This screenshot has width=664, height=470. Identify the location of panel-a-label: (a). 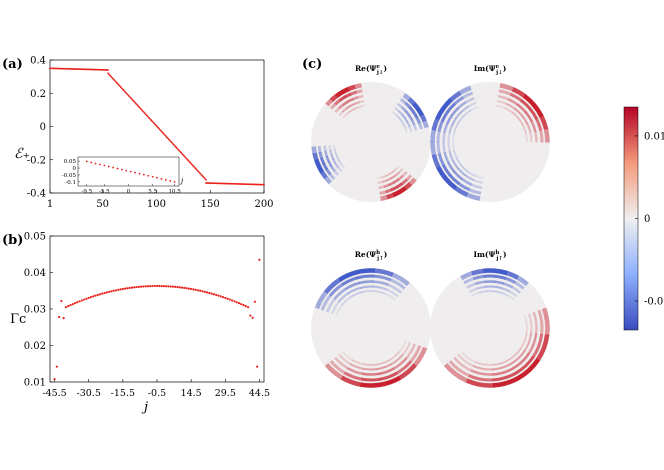
(12, 64).